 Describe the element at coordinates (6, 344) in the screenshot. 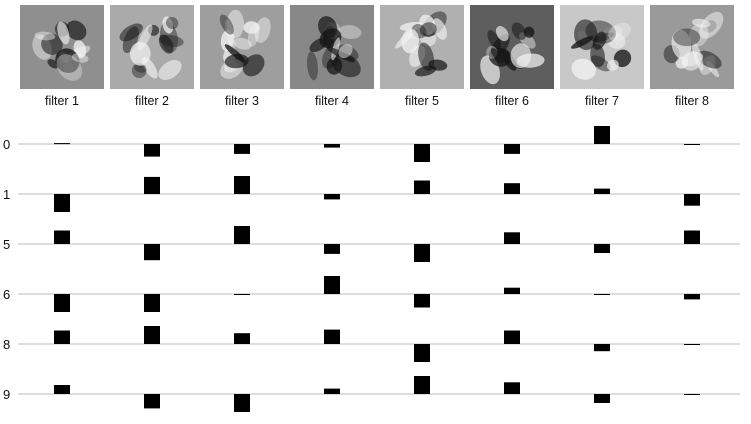

I see `row-label: 8` at that location.